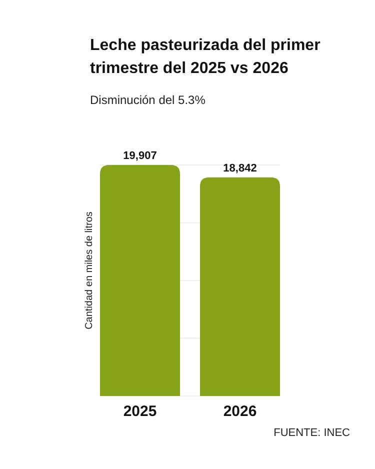 The width and height of the screenshot is (375, 469). What do you see at coordinates (140, 411) in the screenshot?
I see `x-tick-label: 2025` at bounding box center [140, 411].